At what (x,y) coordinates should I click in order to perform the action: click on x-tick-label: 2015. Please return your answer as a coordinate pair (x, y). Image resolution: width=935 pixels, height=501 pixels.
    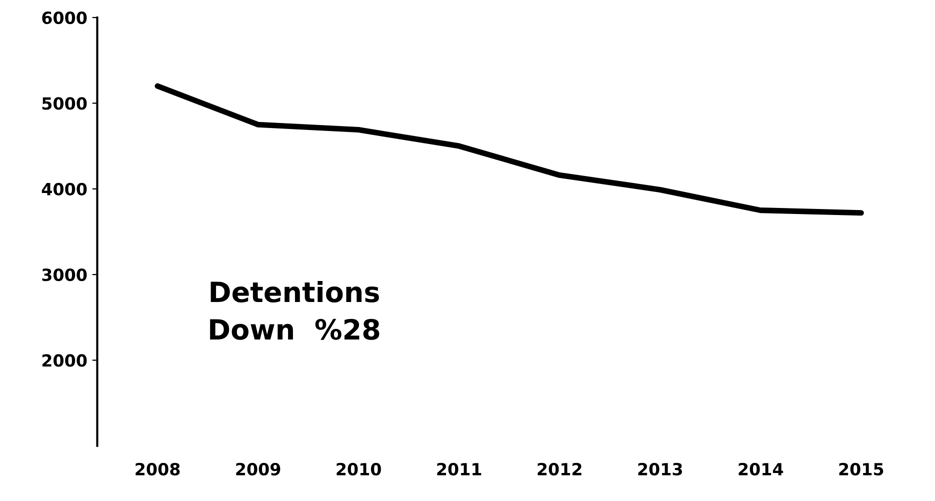
    Looking at the image, I should click on (861, 469).